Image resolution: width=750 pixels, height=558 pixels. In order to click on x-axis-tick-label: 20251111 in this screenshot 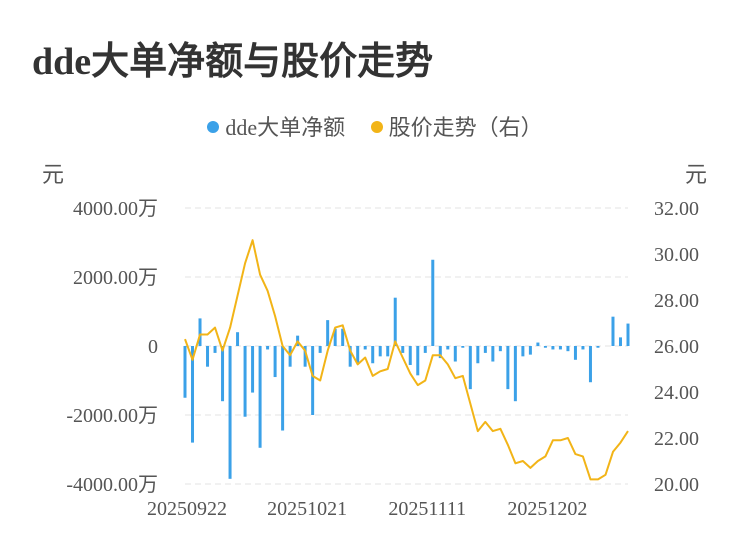, I will do `click(427, 509)`.